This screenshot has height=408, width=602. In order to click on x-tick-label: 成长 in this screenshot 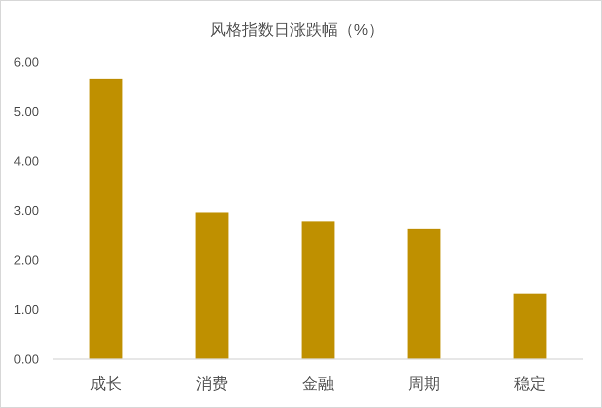, I will do `click(106, 384)`.